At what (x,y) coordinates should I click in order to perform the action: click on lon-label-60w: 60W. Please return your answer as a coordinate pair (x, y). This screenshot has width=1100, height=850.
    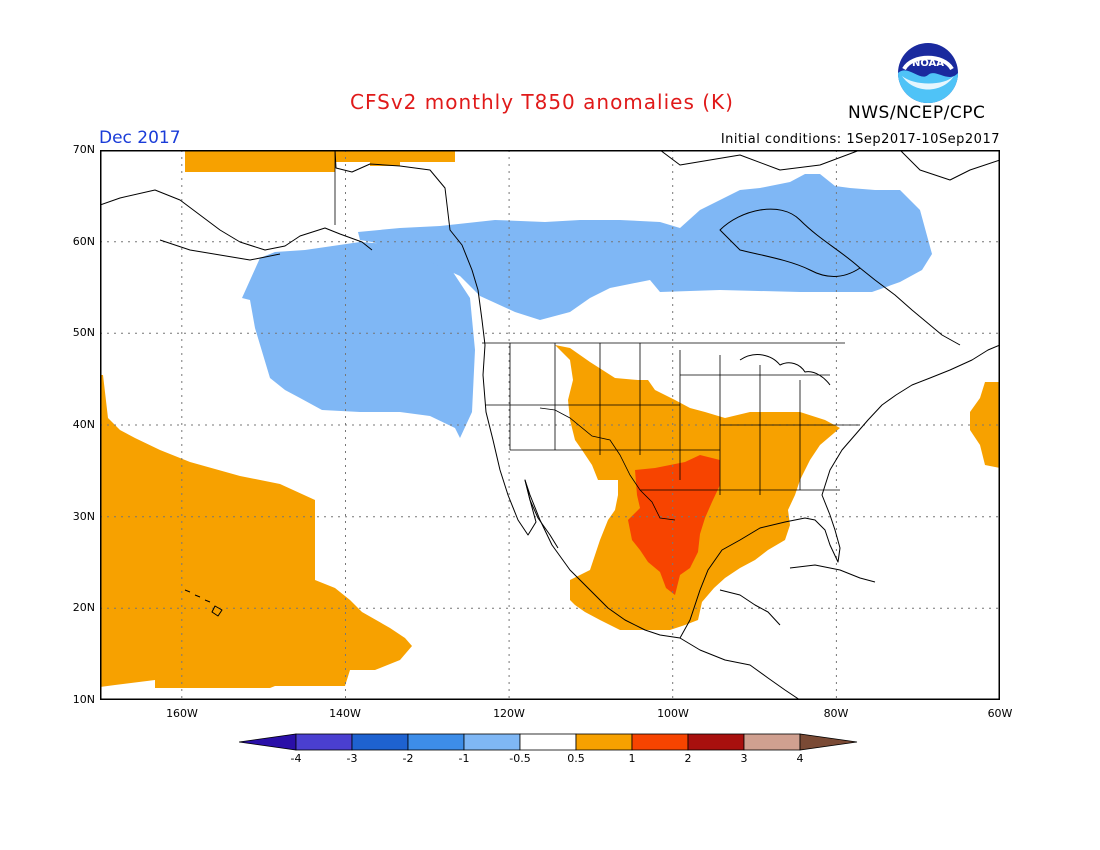
    Looking at the image, I should click on (1000, 713).